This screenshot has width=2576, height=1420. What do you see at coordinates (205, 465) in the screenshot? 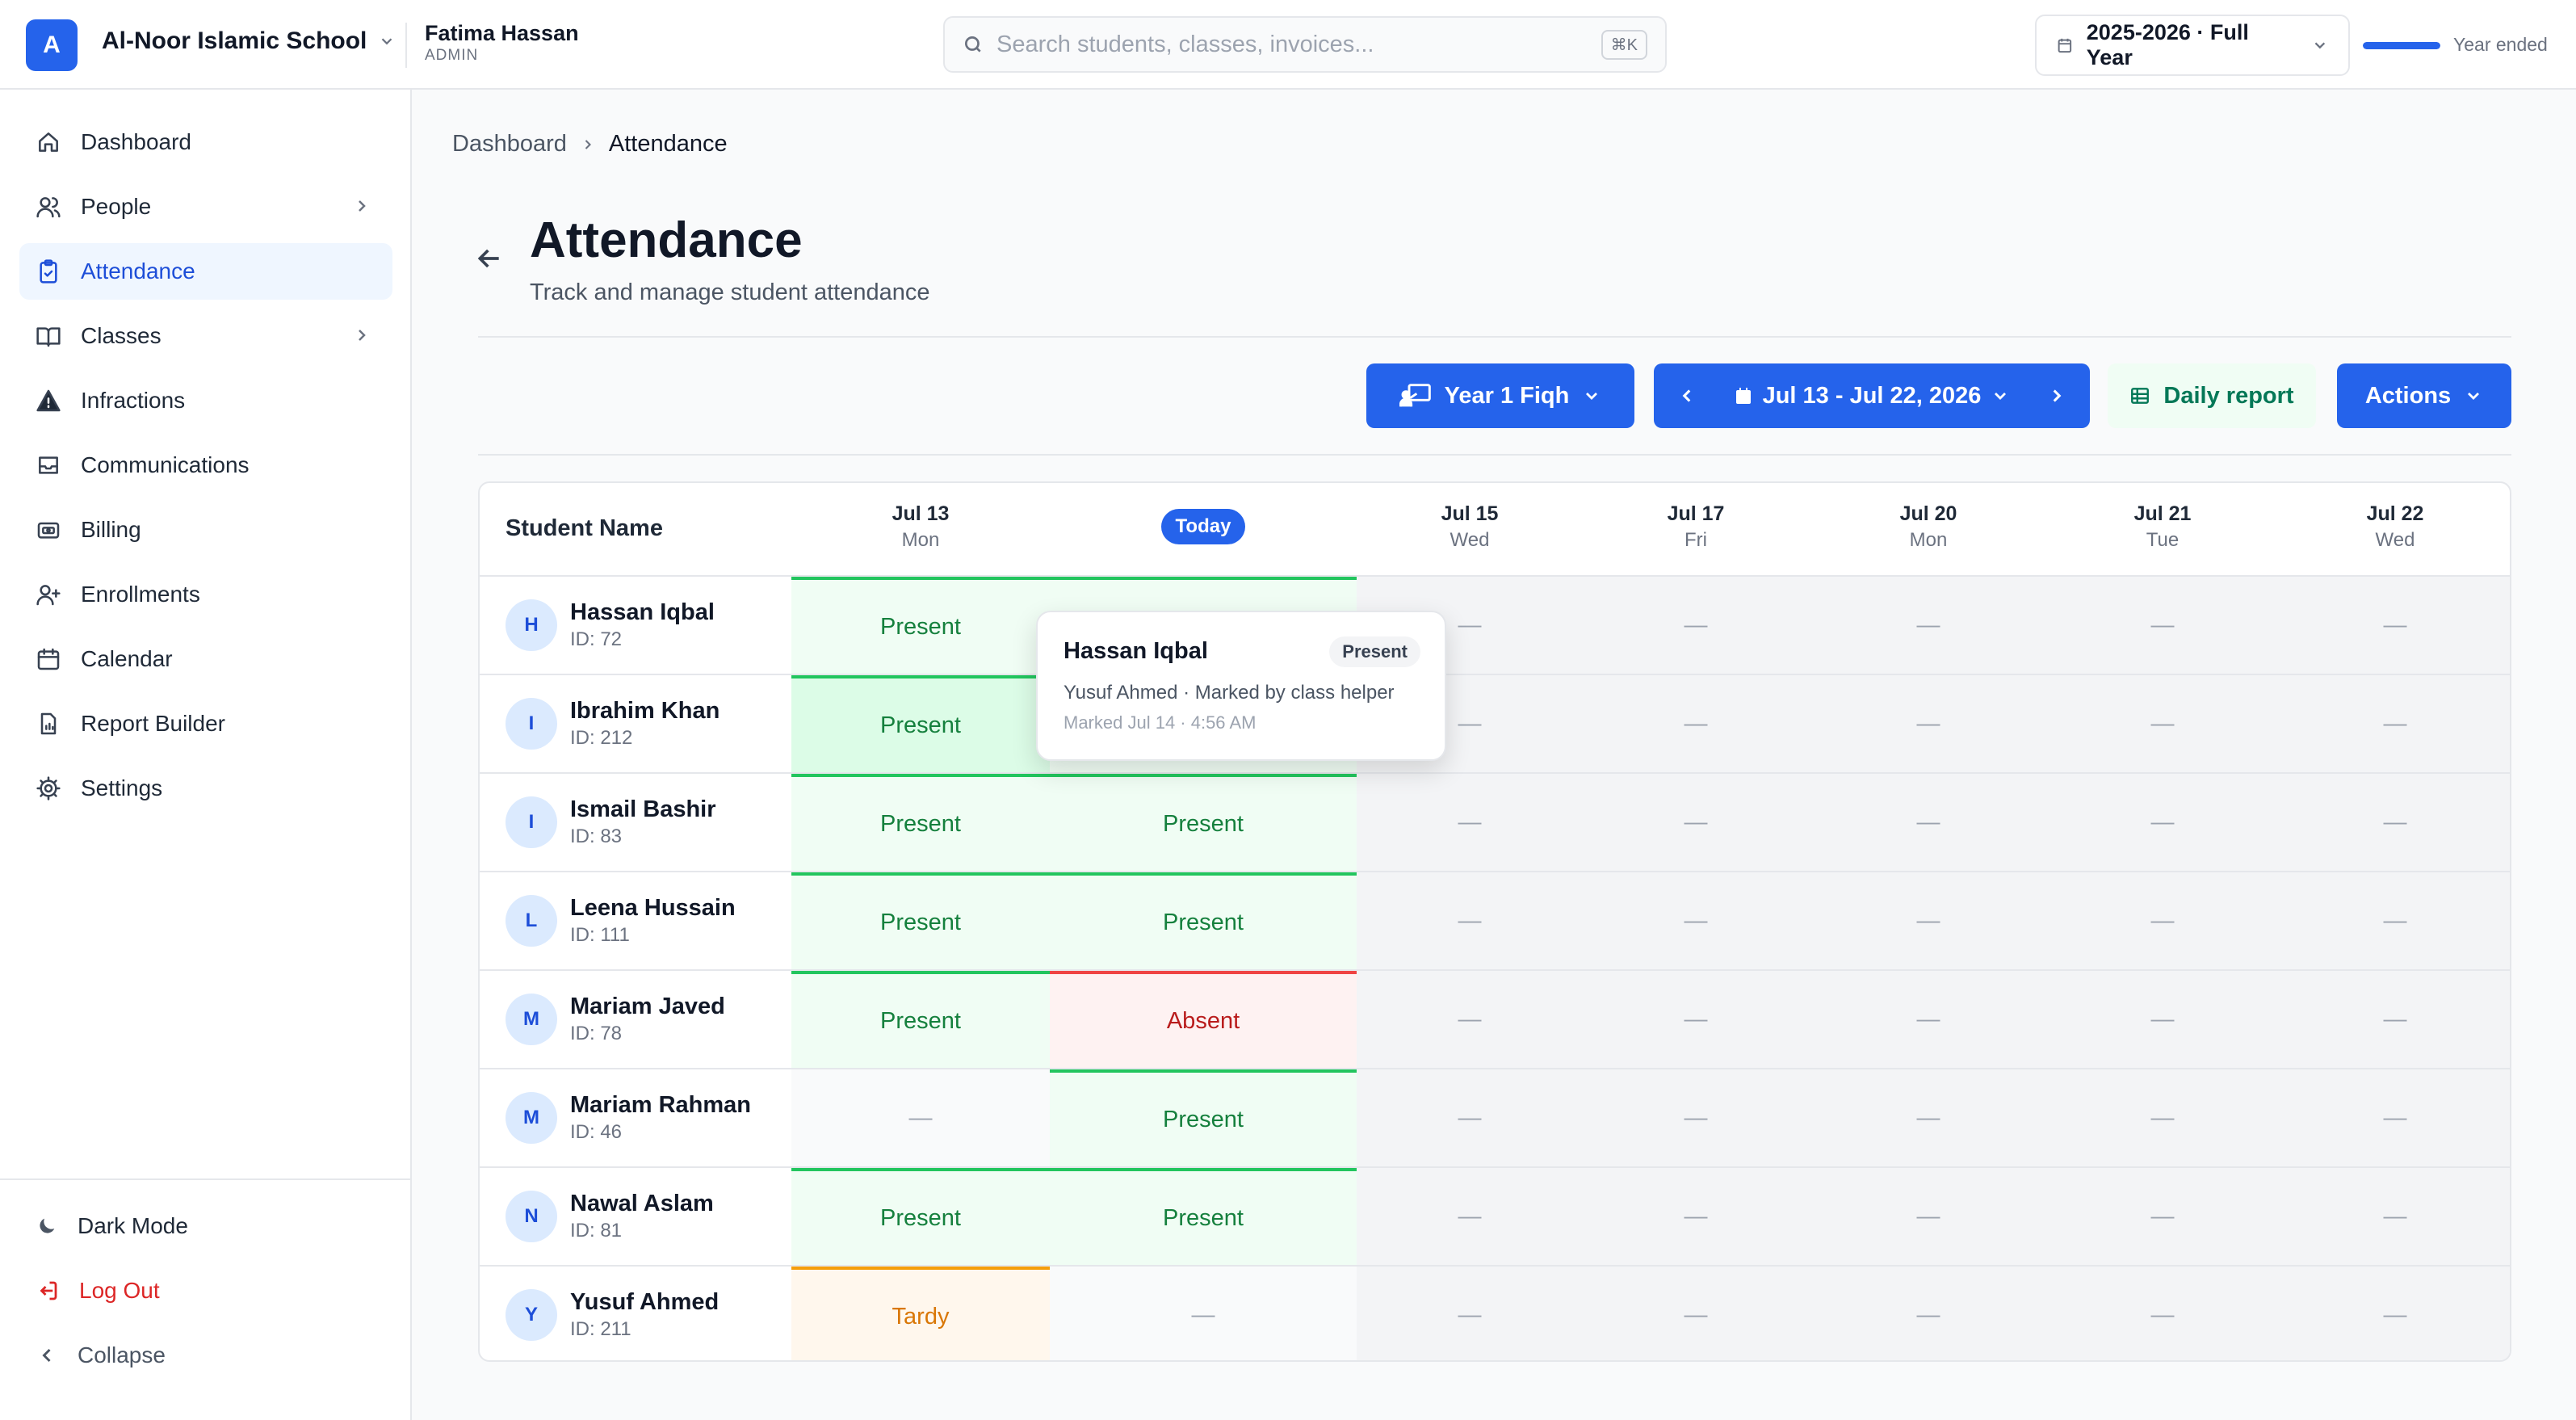
I see `sidebar-item-communications: Communications` at bounding box center [205, 465].